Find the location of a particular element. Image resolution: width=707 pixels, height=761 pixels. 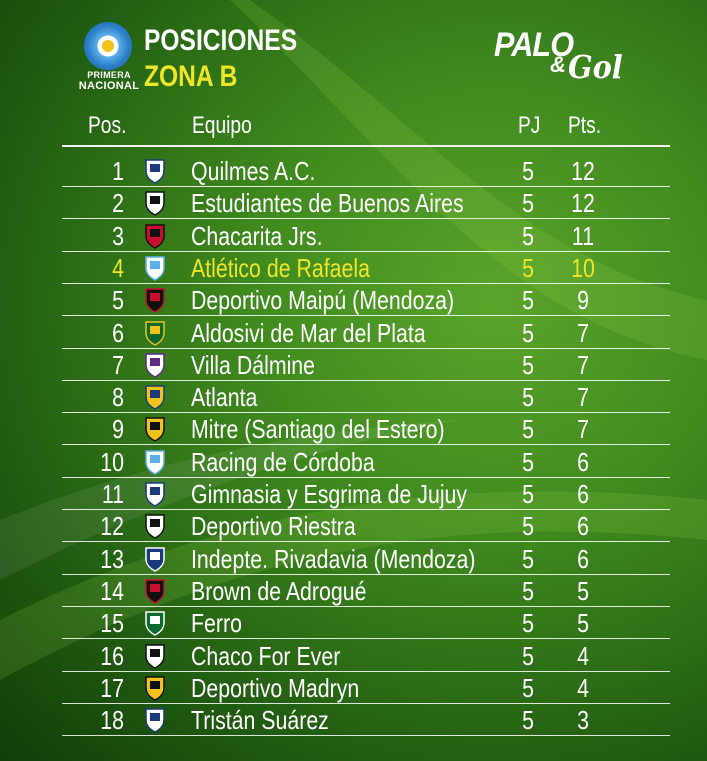

column-header-team: Equipo is located at coordinates (222, 125).